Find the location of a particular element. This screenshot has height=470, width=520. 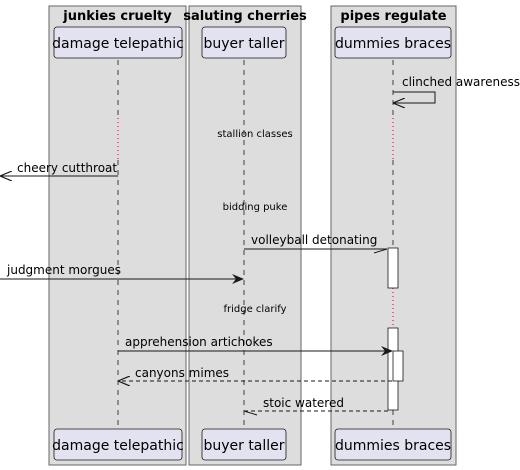

participant-damage-telepathic: damage telepathic is located at coordinates (118, 42).